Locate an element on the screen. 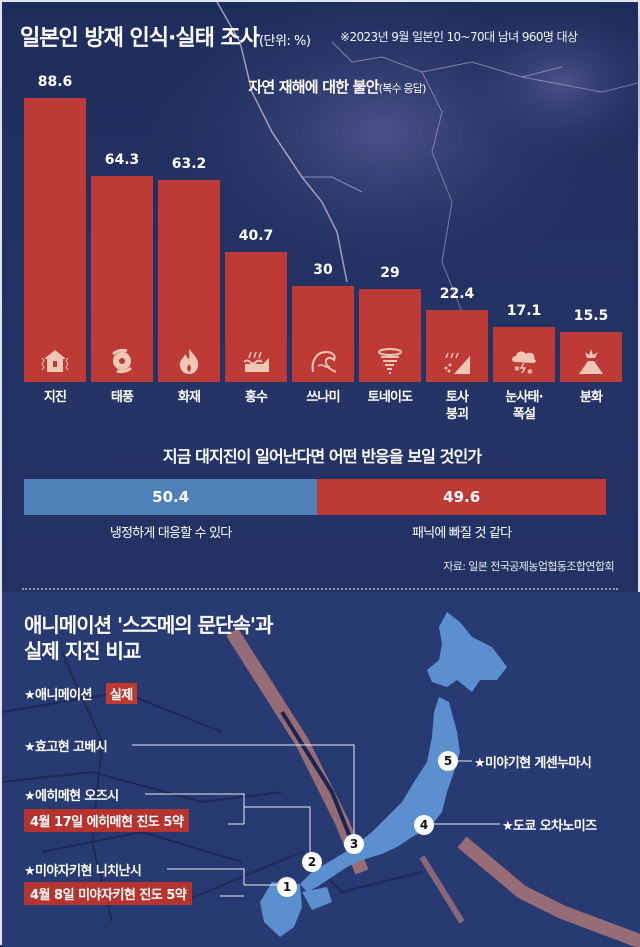  chart1-title: 자연 재해에 대한 불안(복수 응답) is located at coordinates (321, 86).